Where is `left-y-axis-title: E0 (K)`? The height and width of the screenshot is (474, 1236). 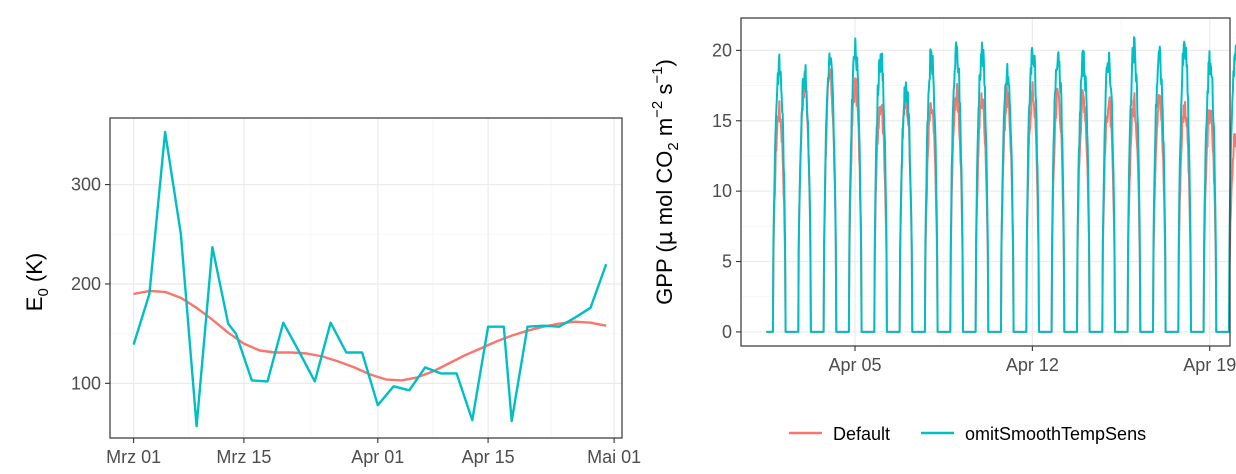 left-y-axis-title: E0 (K) is located at coordinates (37, 282).